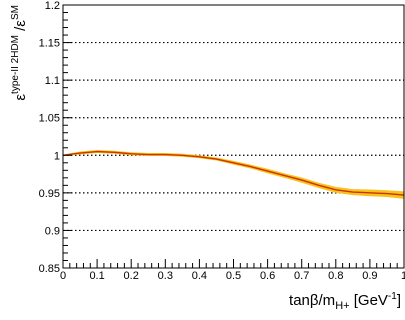  What do you see at coordinates (49, 44) in the screenshot?
I see `y-tick-label: 1.15` at bounding box center [49, 44].